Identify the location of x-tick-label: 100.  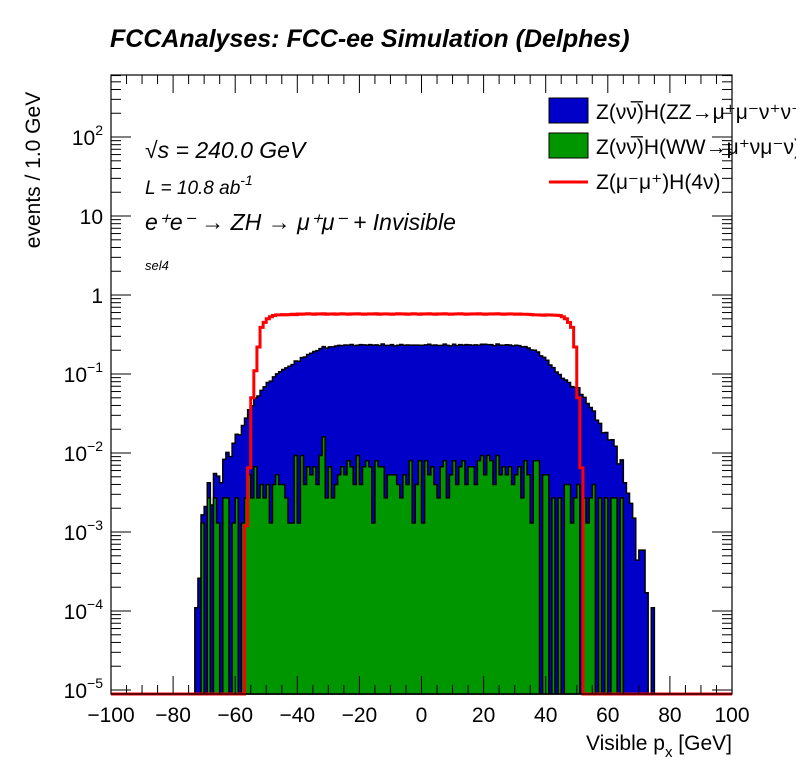
(731, 715).